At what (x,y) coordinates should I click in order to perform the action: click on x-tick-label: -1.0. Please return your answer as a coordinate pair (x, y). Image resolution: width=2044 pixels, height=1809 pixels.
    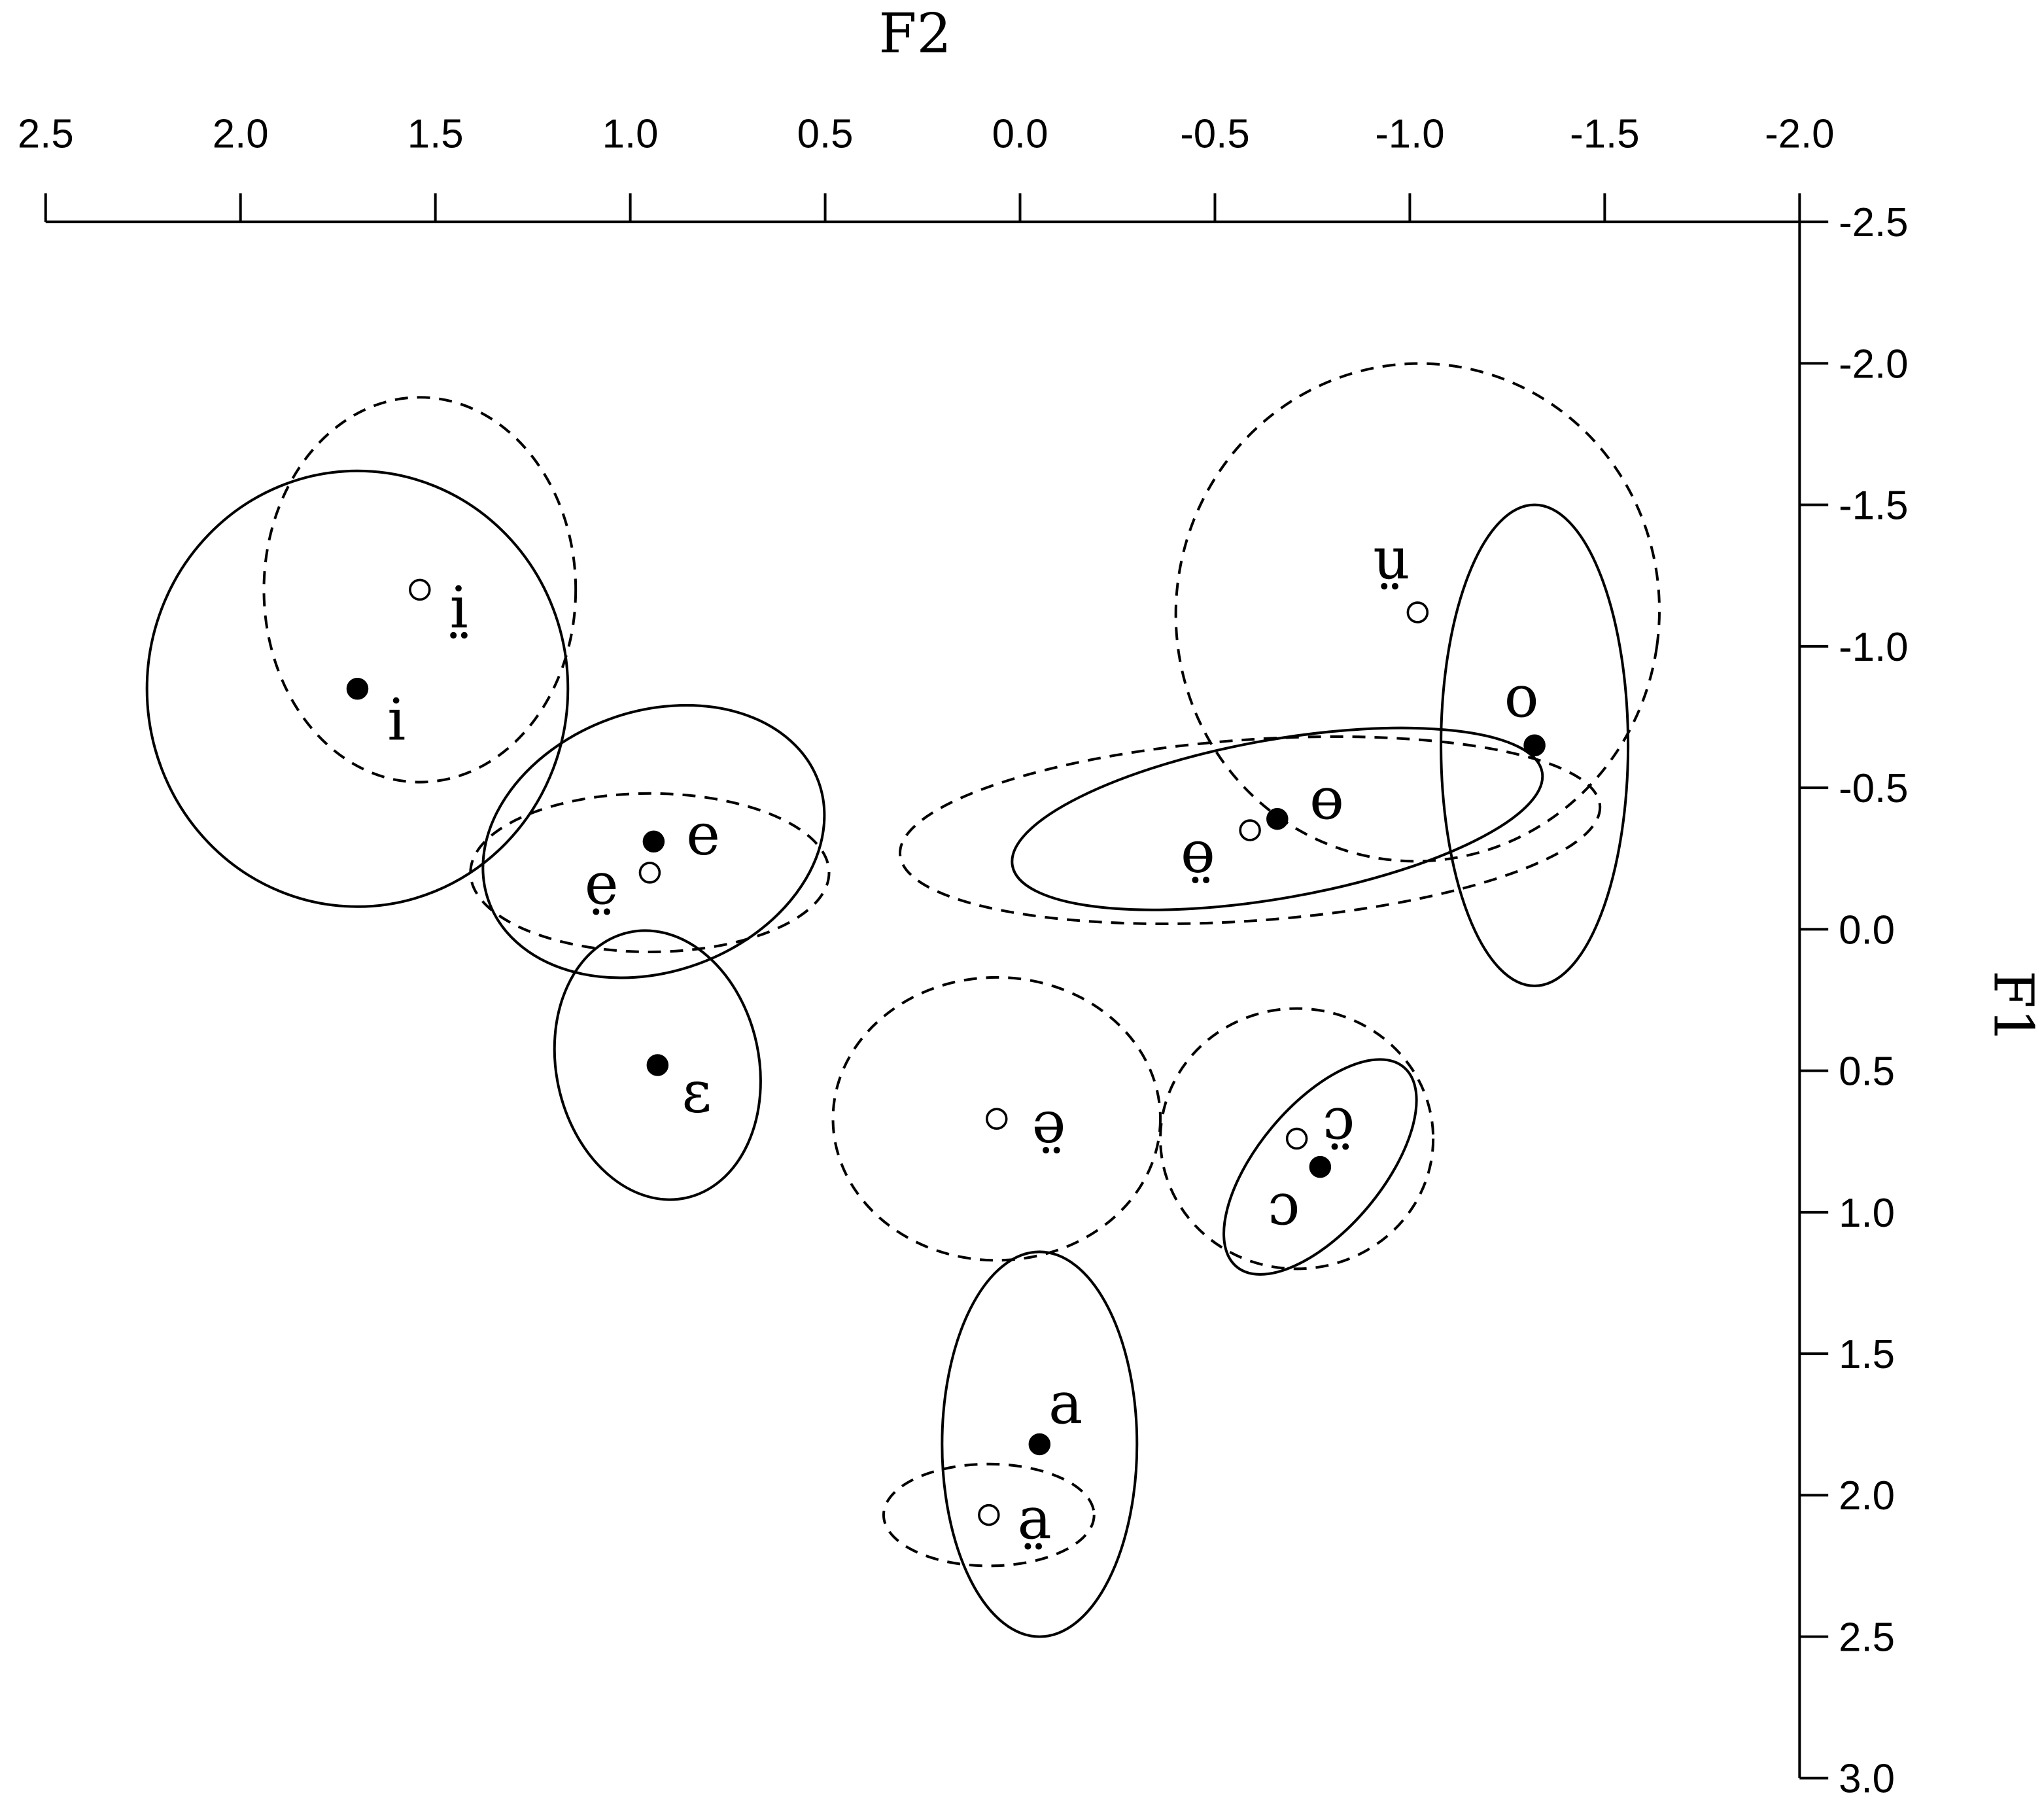
    Looking at the image, I should click on (1409, 134).